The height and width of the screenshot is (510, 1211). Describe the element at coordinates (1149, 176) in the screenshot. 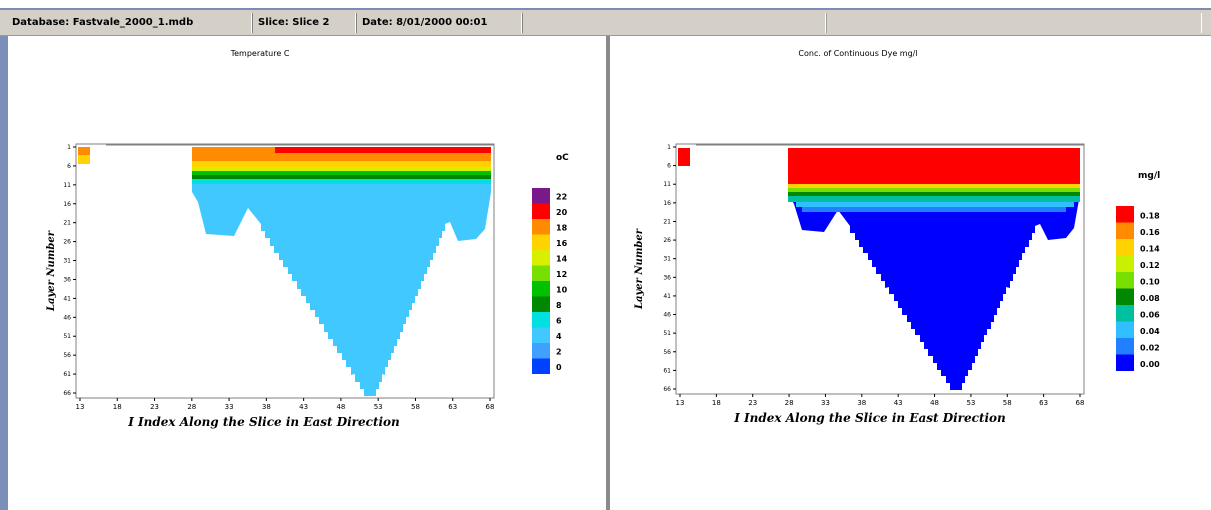

I see `legend-unit: mg/l` at that location.